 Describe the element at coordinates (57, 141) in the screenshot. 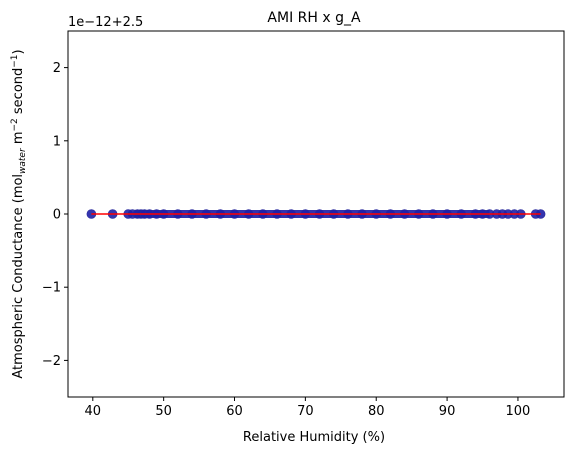

I see `y-tick-label: 1` at that location.